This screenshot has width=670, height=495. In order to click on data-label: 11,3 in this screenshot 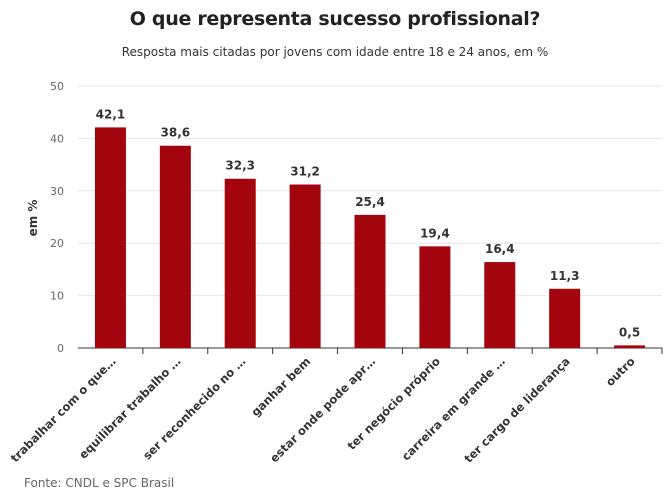, I will do `click(565, 276)`.